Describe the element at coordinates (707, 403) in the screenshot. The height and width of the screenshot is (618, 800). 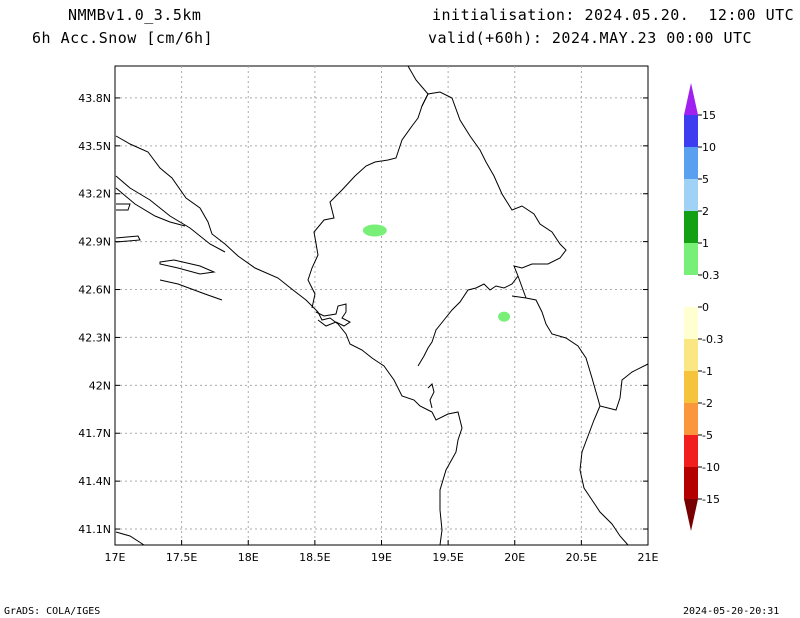
I see `colorbar-label: -2` at that location.